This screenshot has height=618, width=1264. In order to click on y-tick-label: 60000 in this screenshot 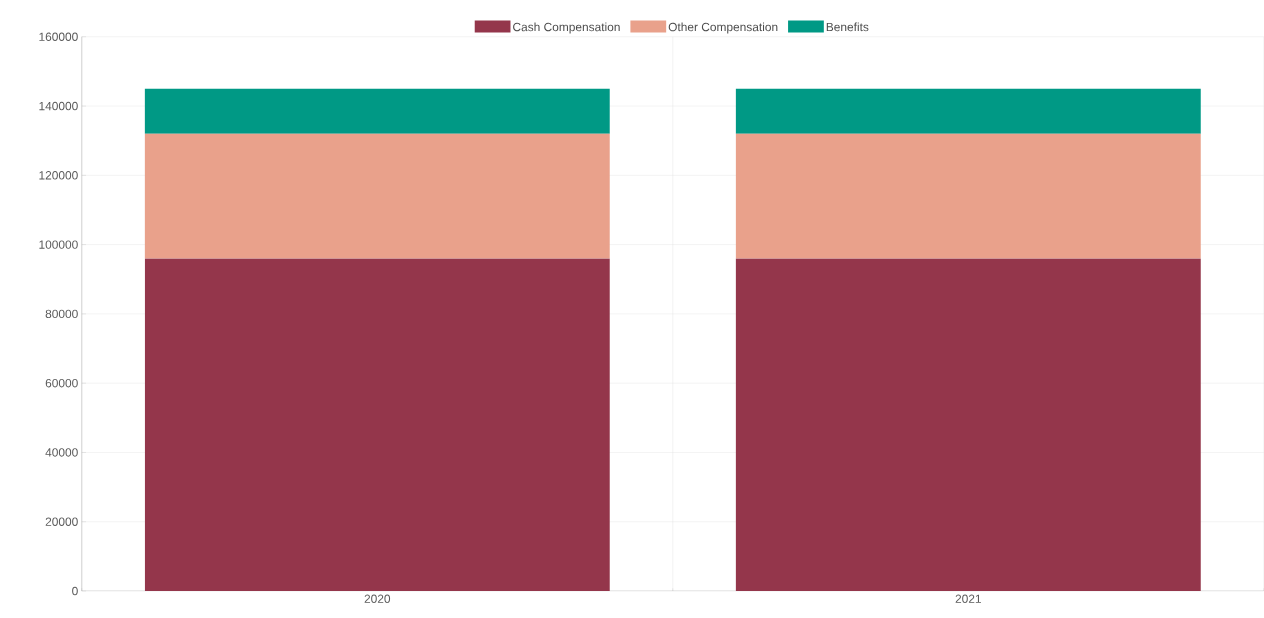, I will do `click(61, 383)`.